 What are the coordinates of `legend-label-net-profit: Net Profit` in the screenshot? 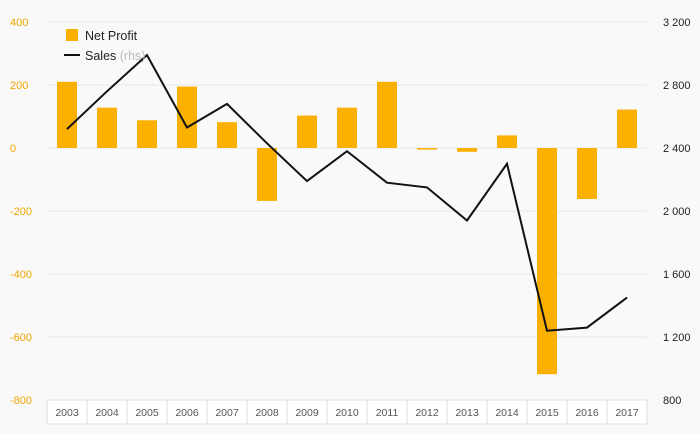 It's located at (111, 36).